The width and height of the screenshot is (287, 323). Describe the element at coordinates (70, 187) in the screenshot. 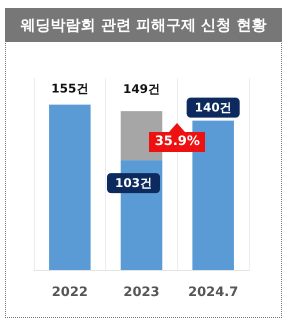

I see `bar` at that location.